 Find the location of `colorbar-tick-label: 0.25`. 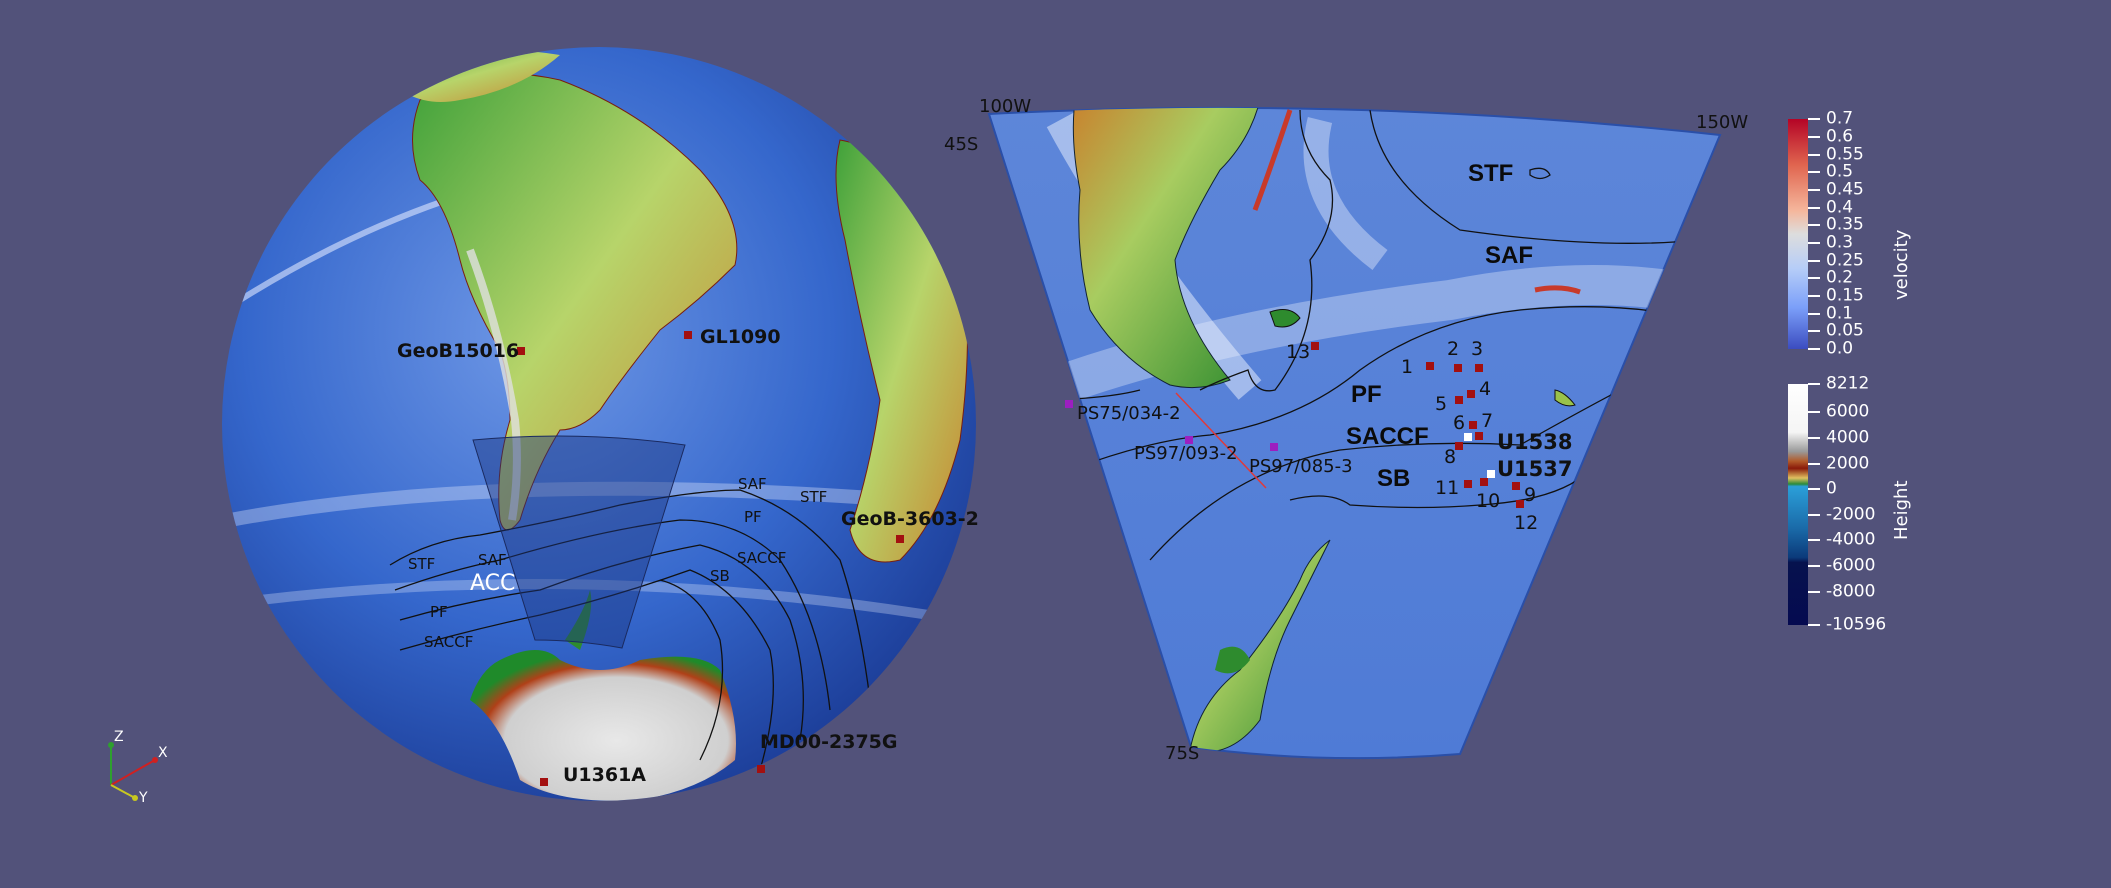

colorbar-tick-label: 0.25 is located at coordinates (1845, 260).